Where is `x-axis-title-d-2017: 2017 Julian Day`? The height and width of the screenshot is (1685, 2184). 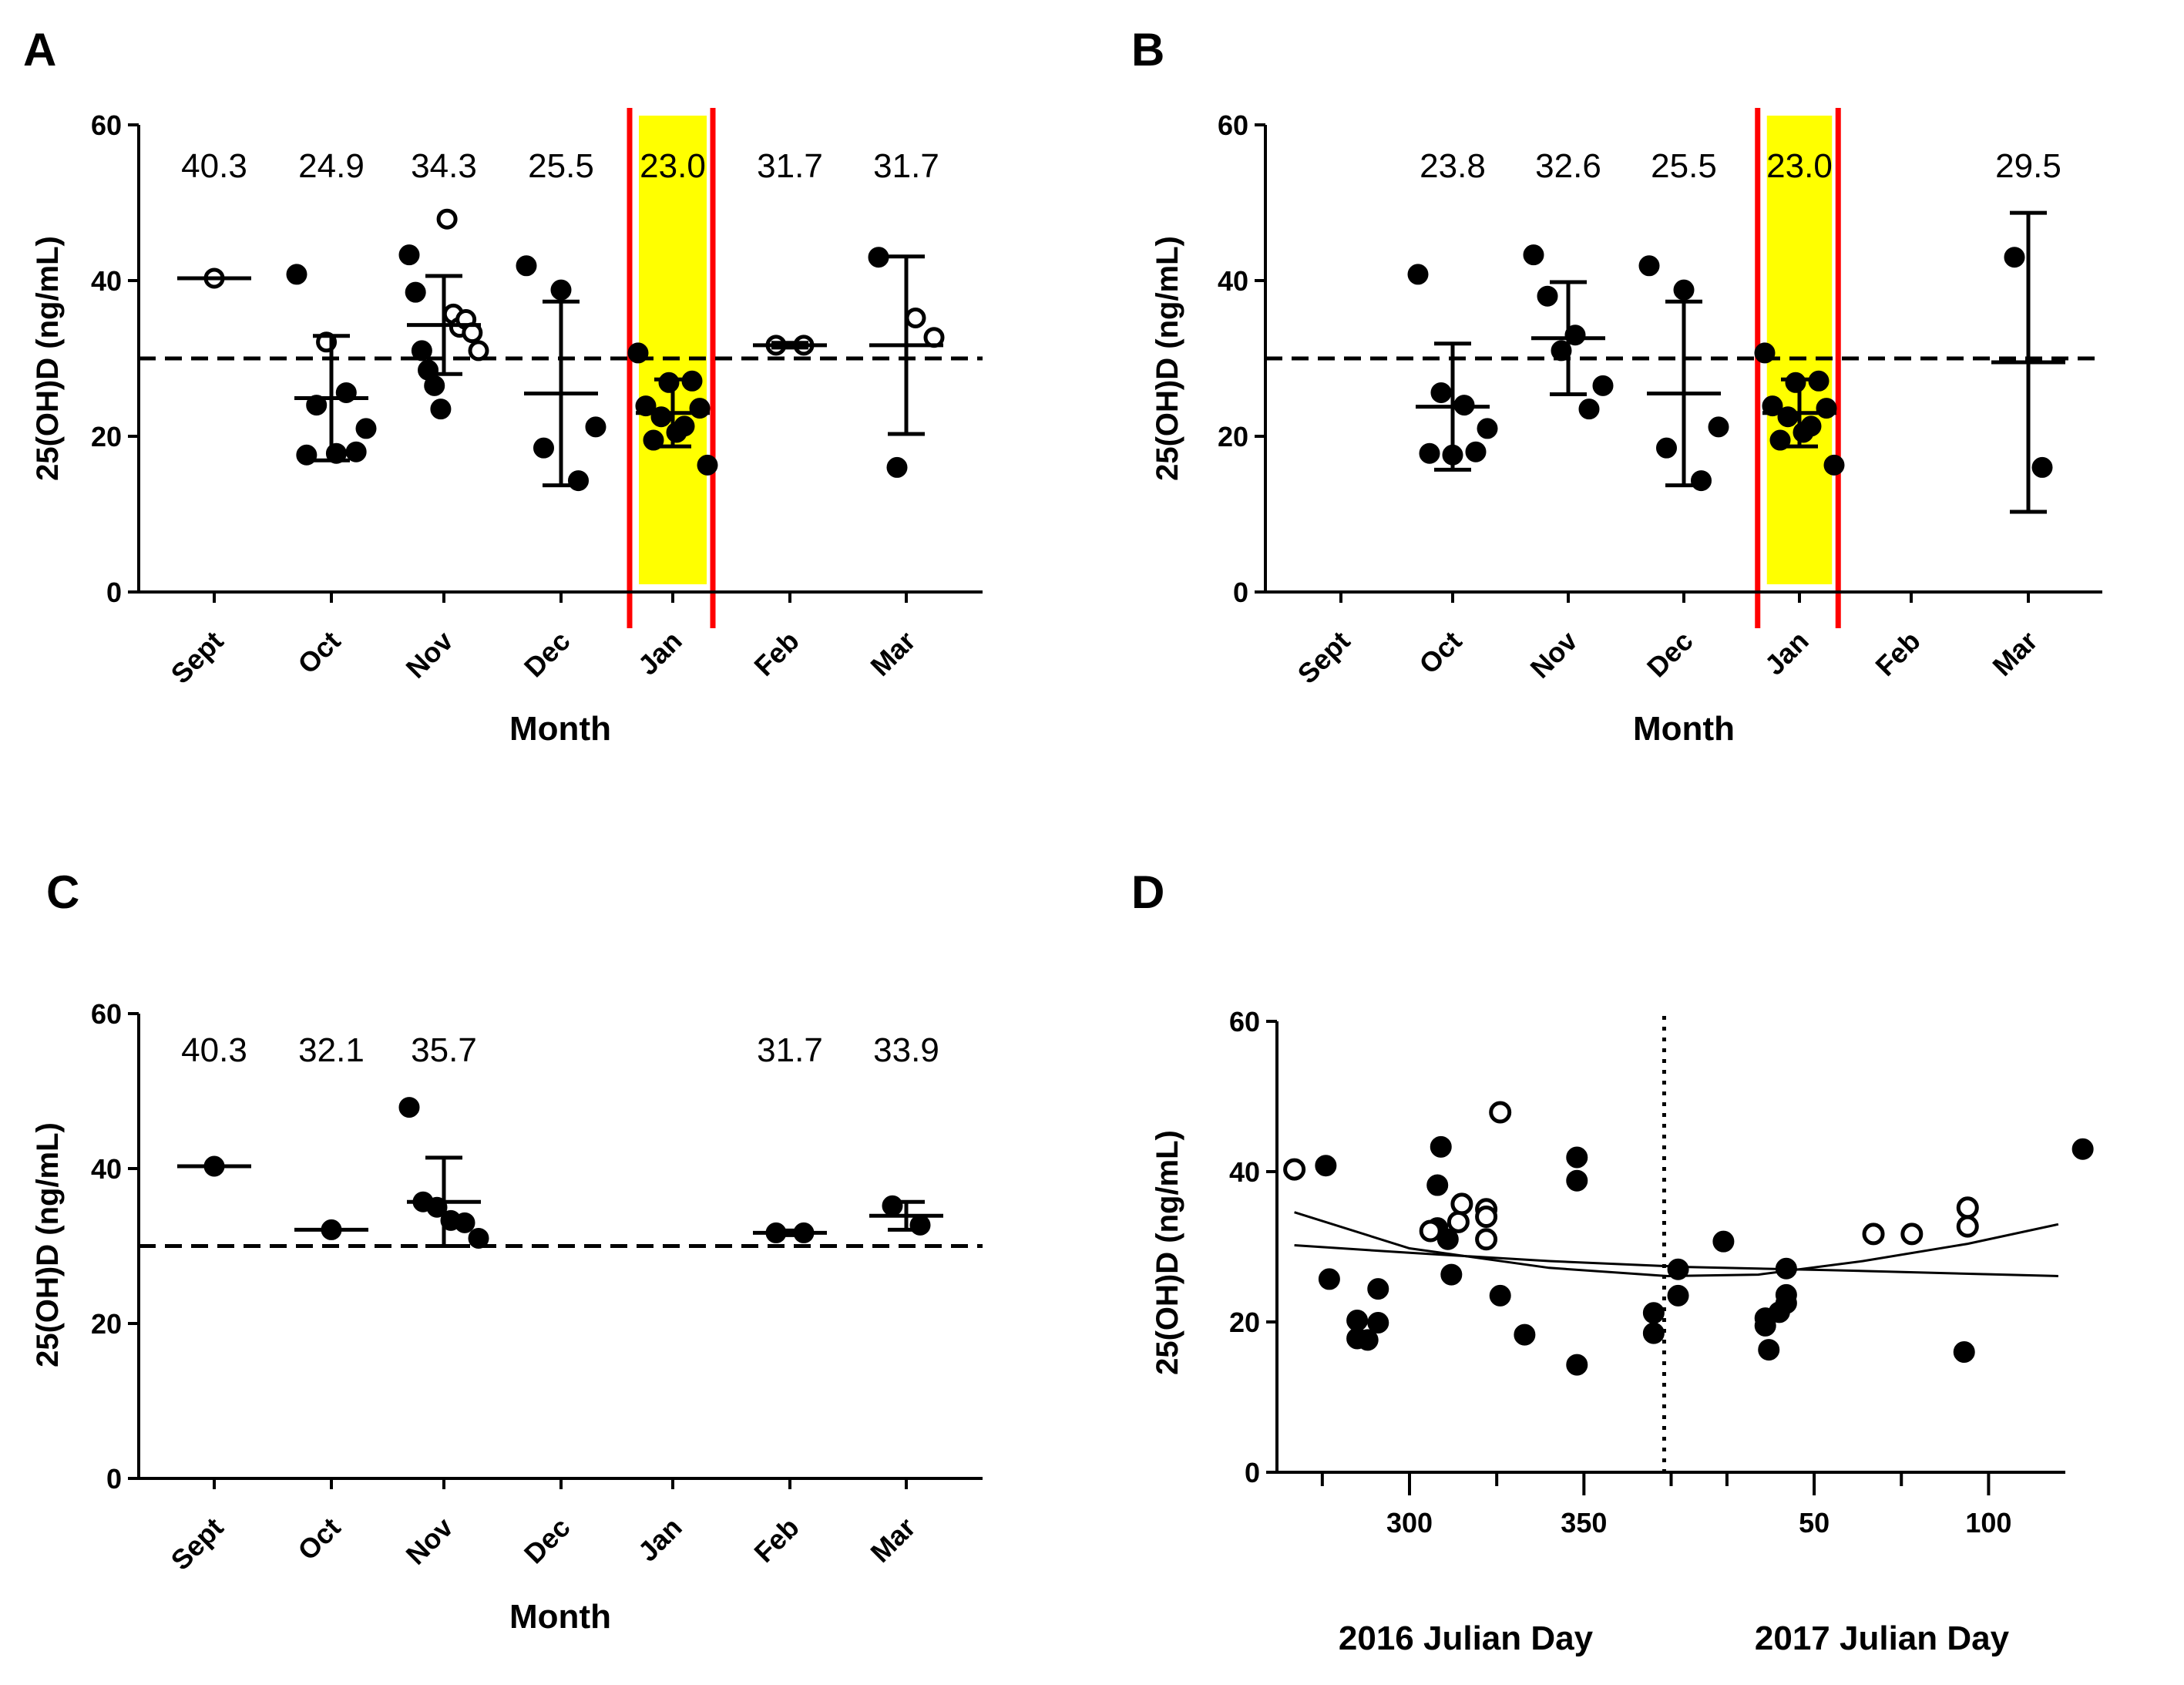
x-axis-title-d-2017: 2017 Julian Day is located at coordinates (1883, 1638).